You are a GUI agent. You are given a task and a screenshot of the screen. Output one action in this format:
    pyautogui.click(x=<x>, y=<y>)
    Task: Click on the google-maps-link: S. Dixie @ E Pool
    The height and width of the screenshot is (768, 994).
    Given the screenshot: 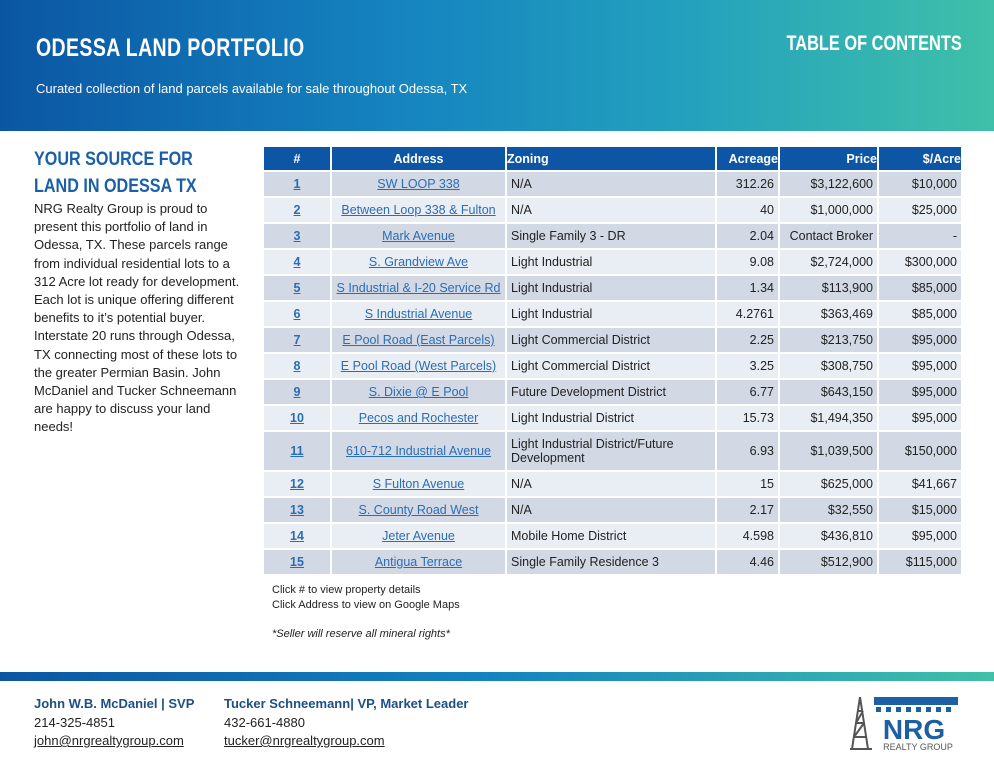 What is the action you would take?
    pyautogui.click(x=418, y=392)
    